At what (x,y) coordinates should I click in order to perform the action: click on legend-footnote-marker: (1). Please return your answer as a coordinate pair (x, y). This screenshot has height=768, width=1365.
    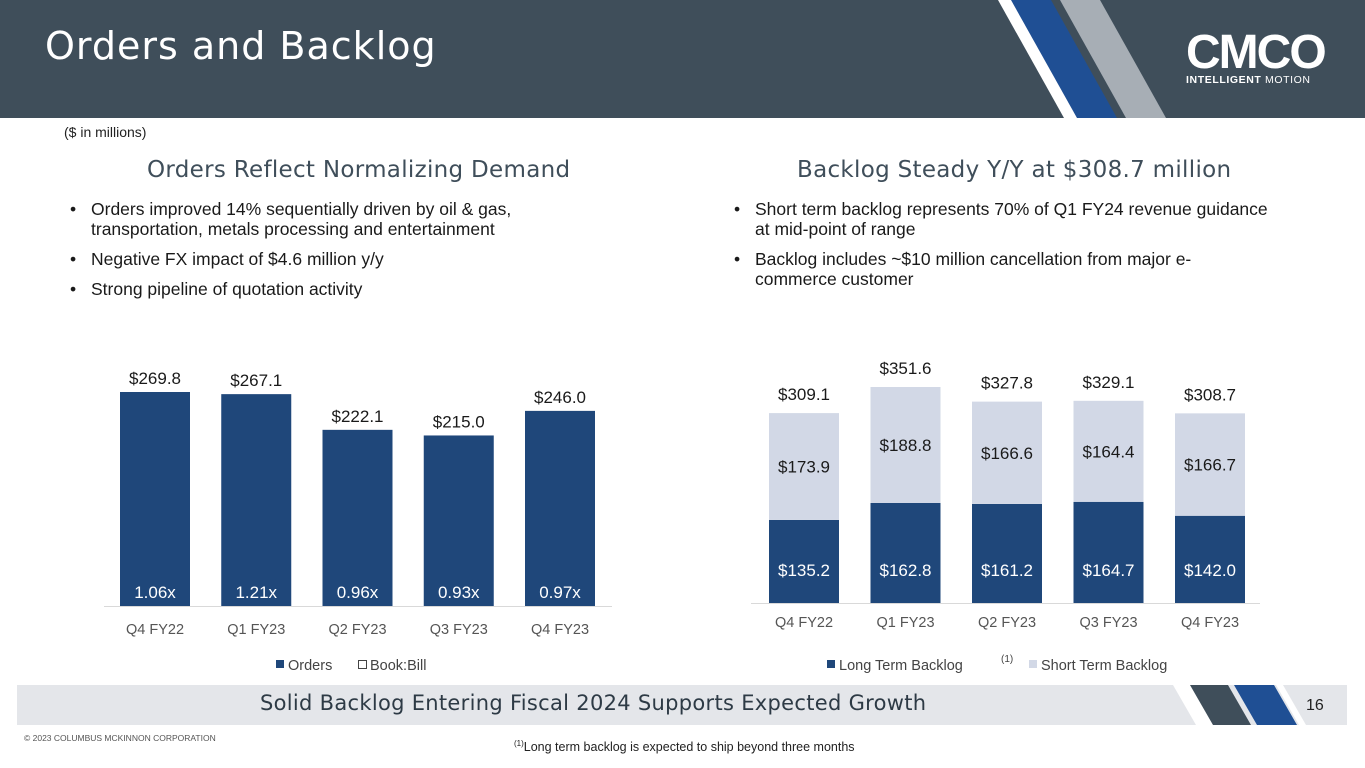
    Looking at the image, I should click on (1007, 659).